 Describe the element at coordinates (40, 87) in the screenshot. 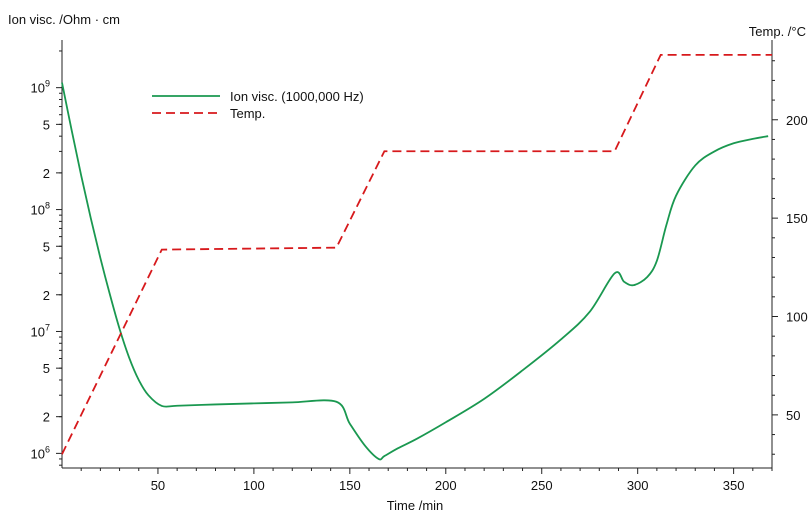

I see `y-left-tick-label: 10⁹` at that location.